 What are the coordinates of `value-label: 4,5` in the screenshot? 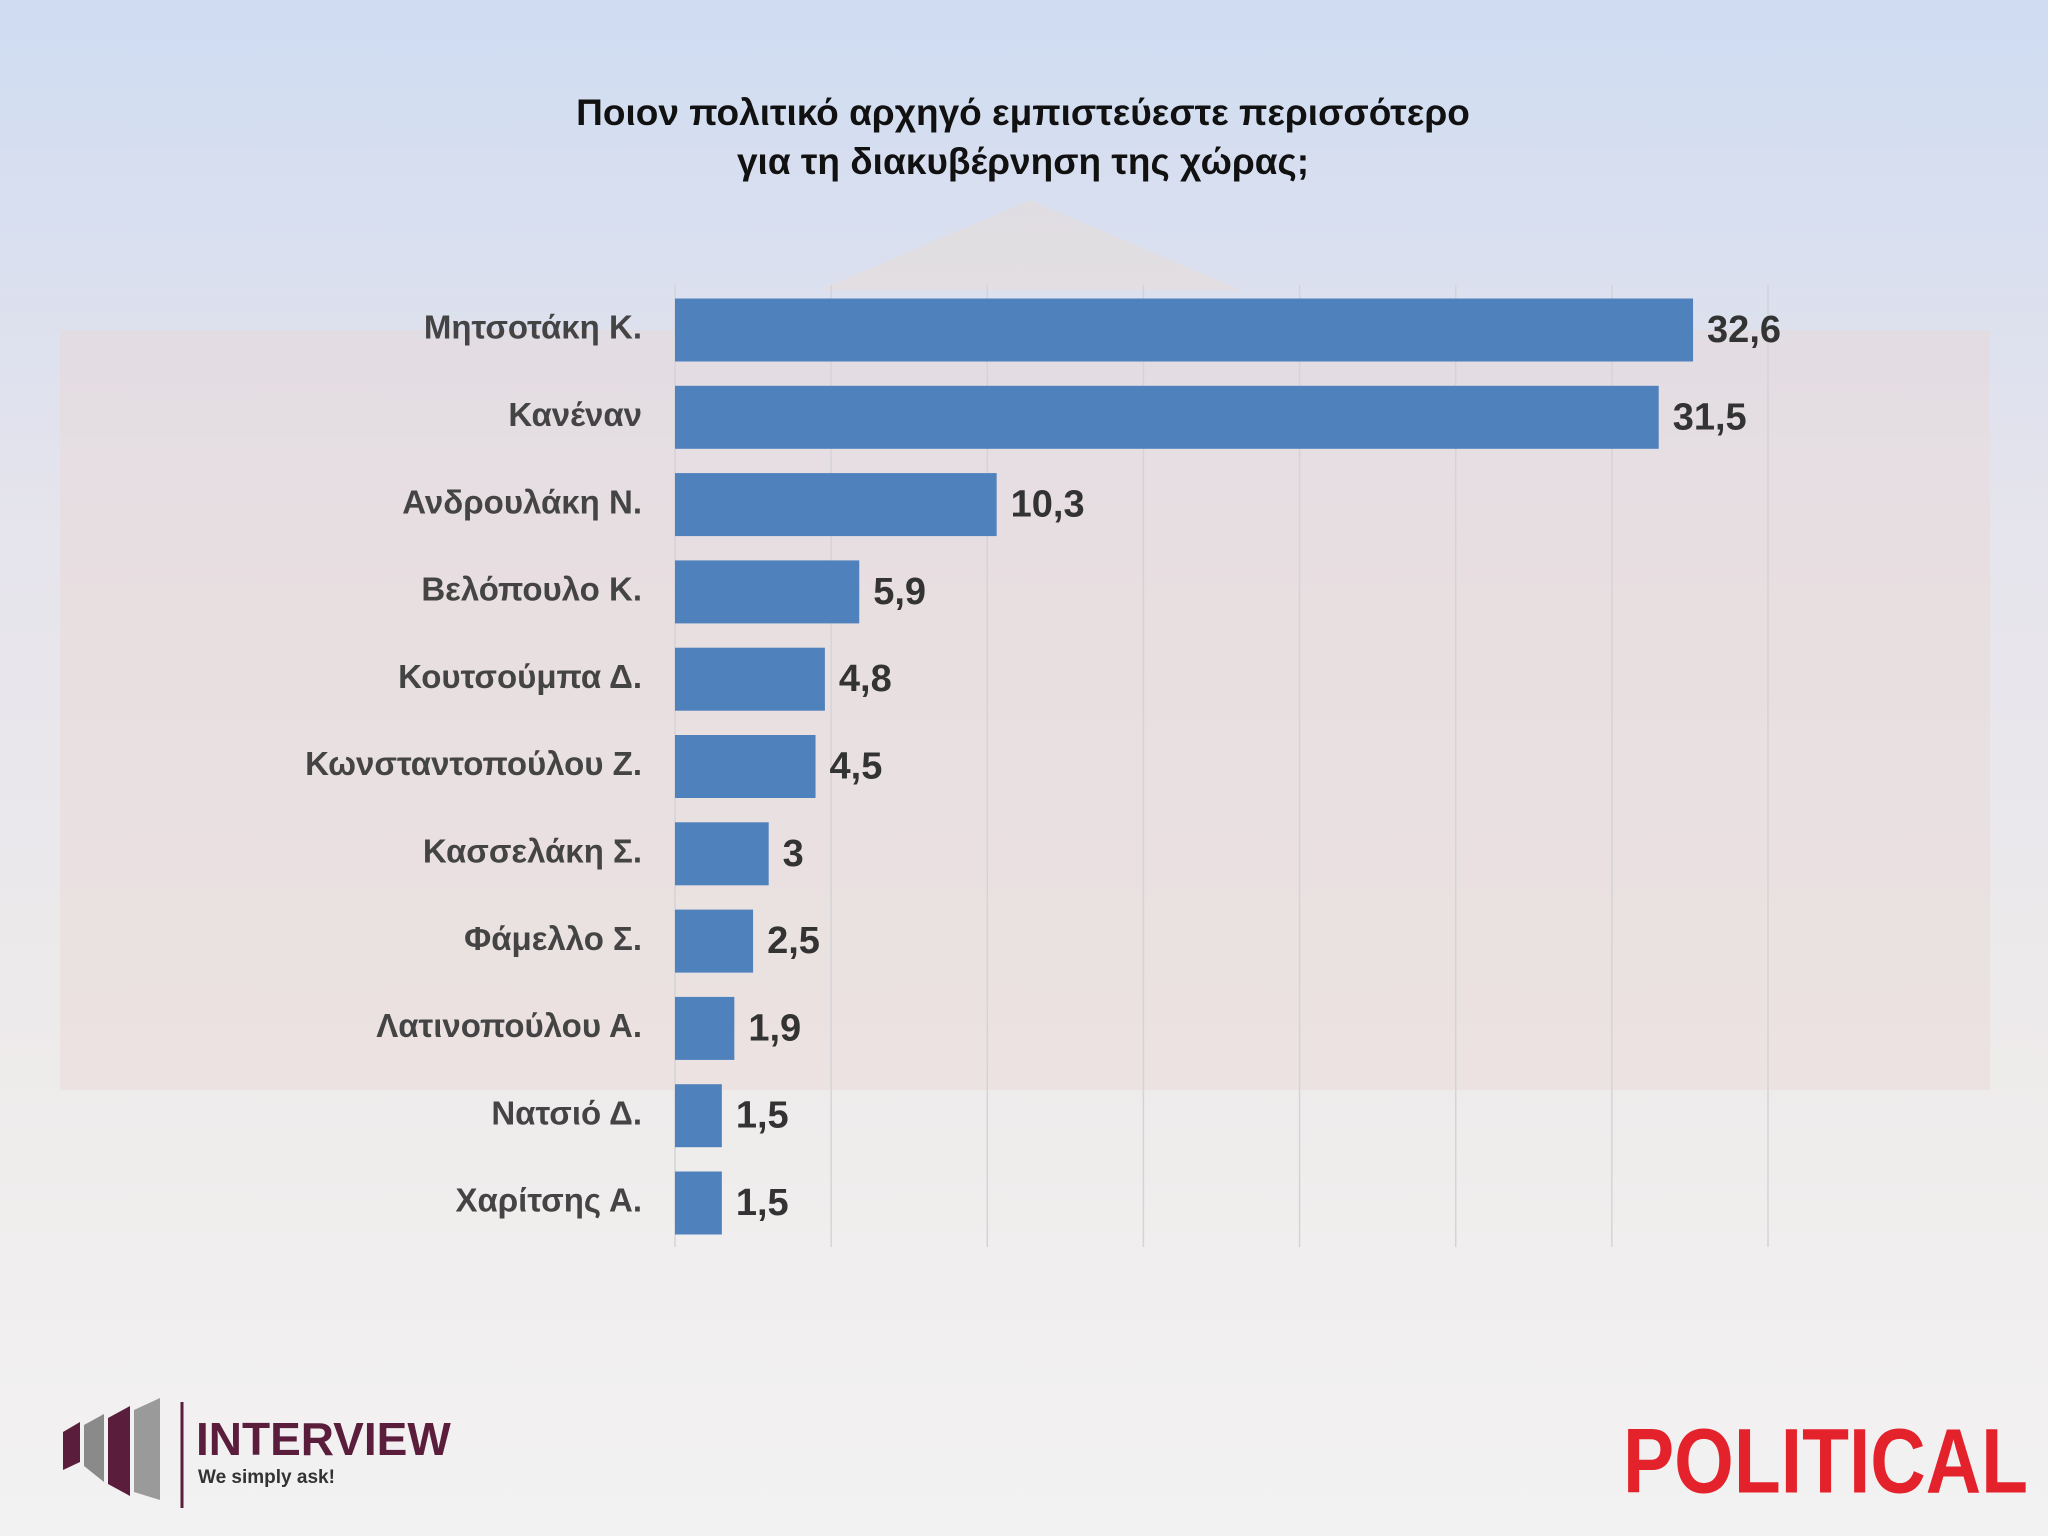 It's located at (856, 767).